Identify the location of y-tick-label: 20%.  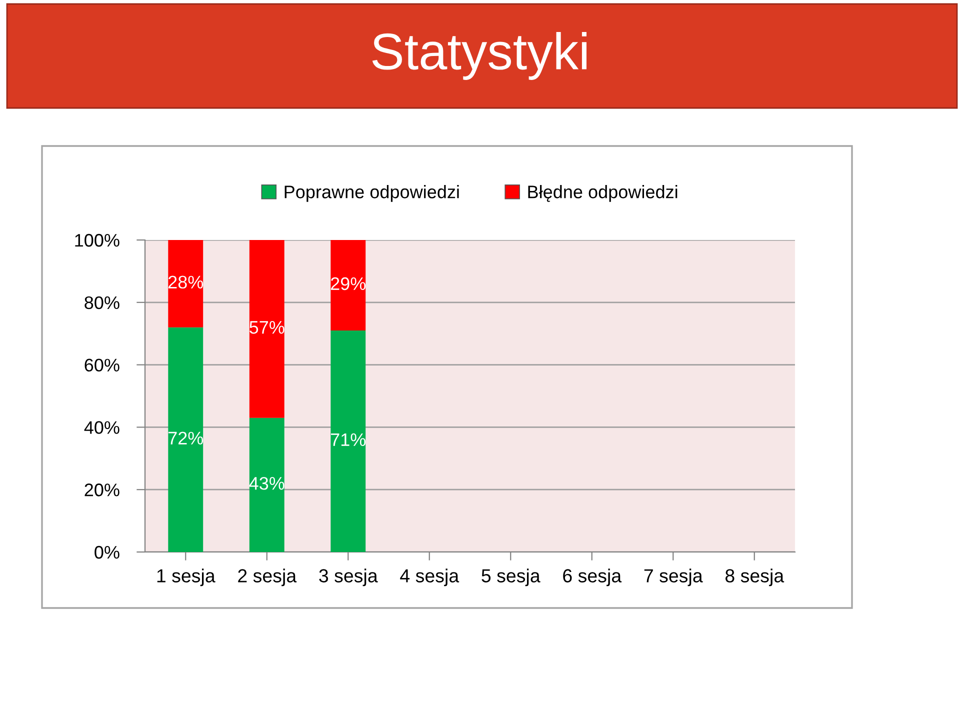
(102, 490).